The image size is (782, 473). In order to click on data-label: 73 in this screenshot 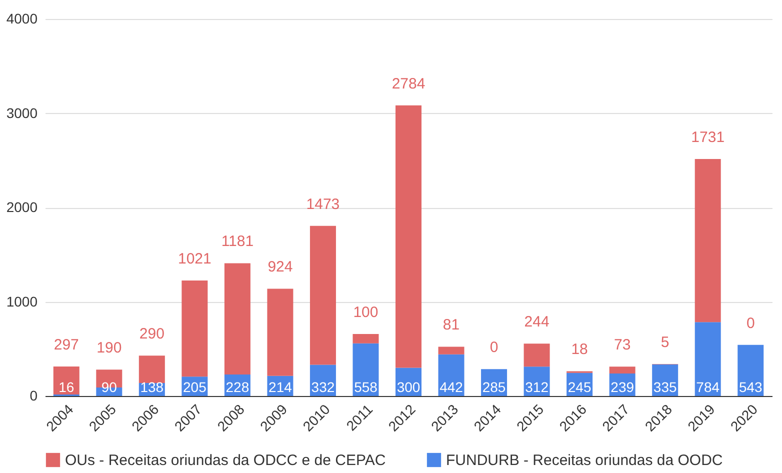, I will do `click(622, 345)`.